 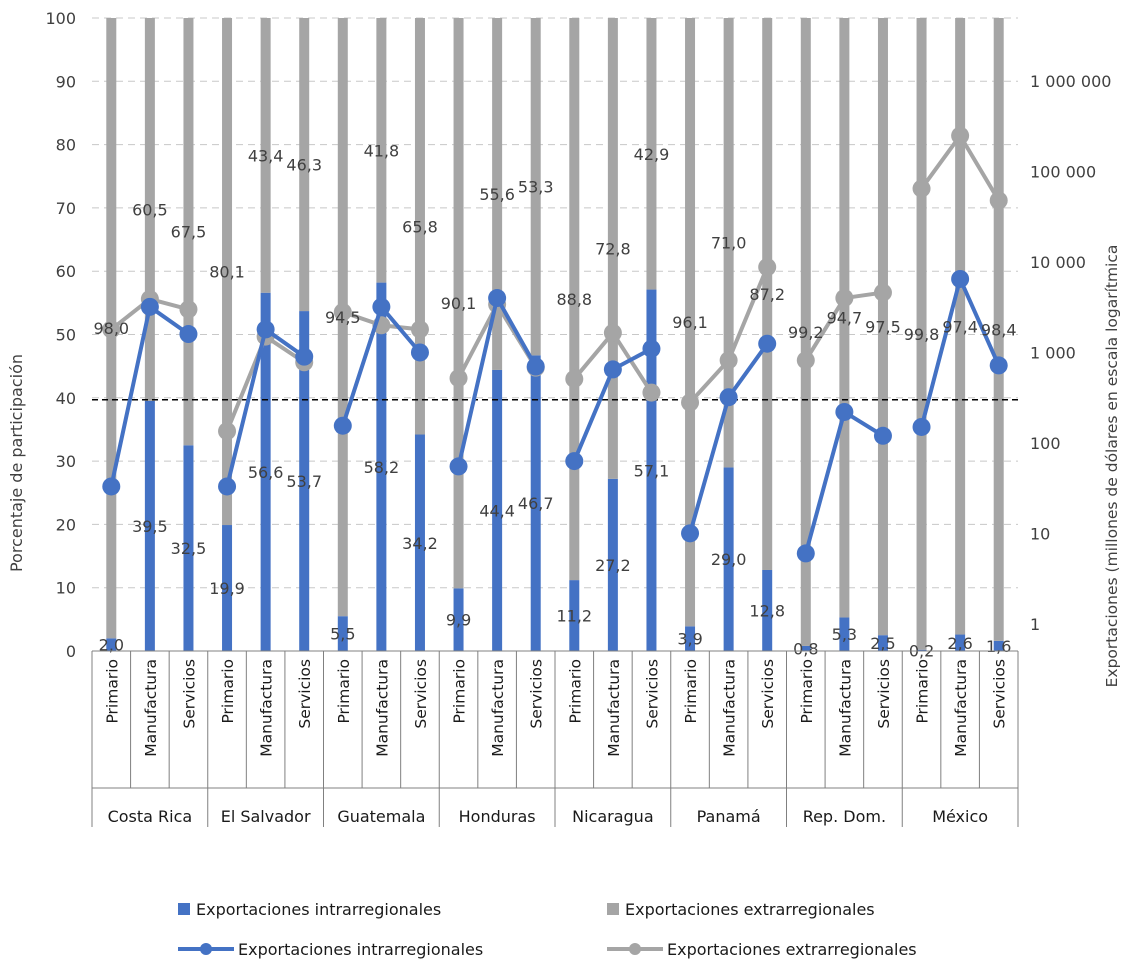 What do you see at coordinates (652, 154) in the screenshot?
I see `data-label-extra: 42,9` at bounding box center [652, 154].